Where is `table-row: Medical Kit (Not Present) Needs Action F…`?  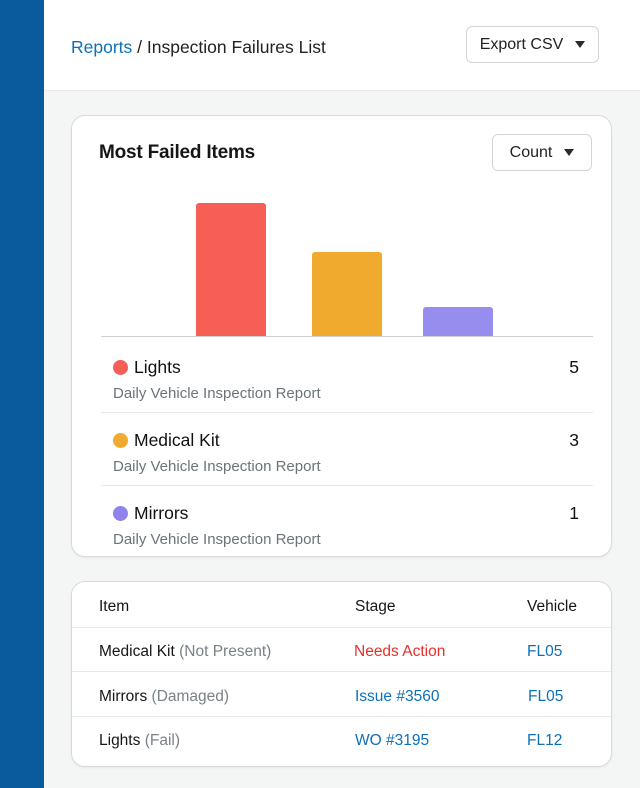
table-row: Medical Kit (Not Present) Needs Action F… is located at coordinates (341, 650).